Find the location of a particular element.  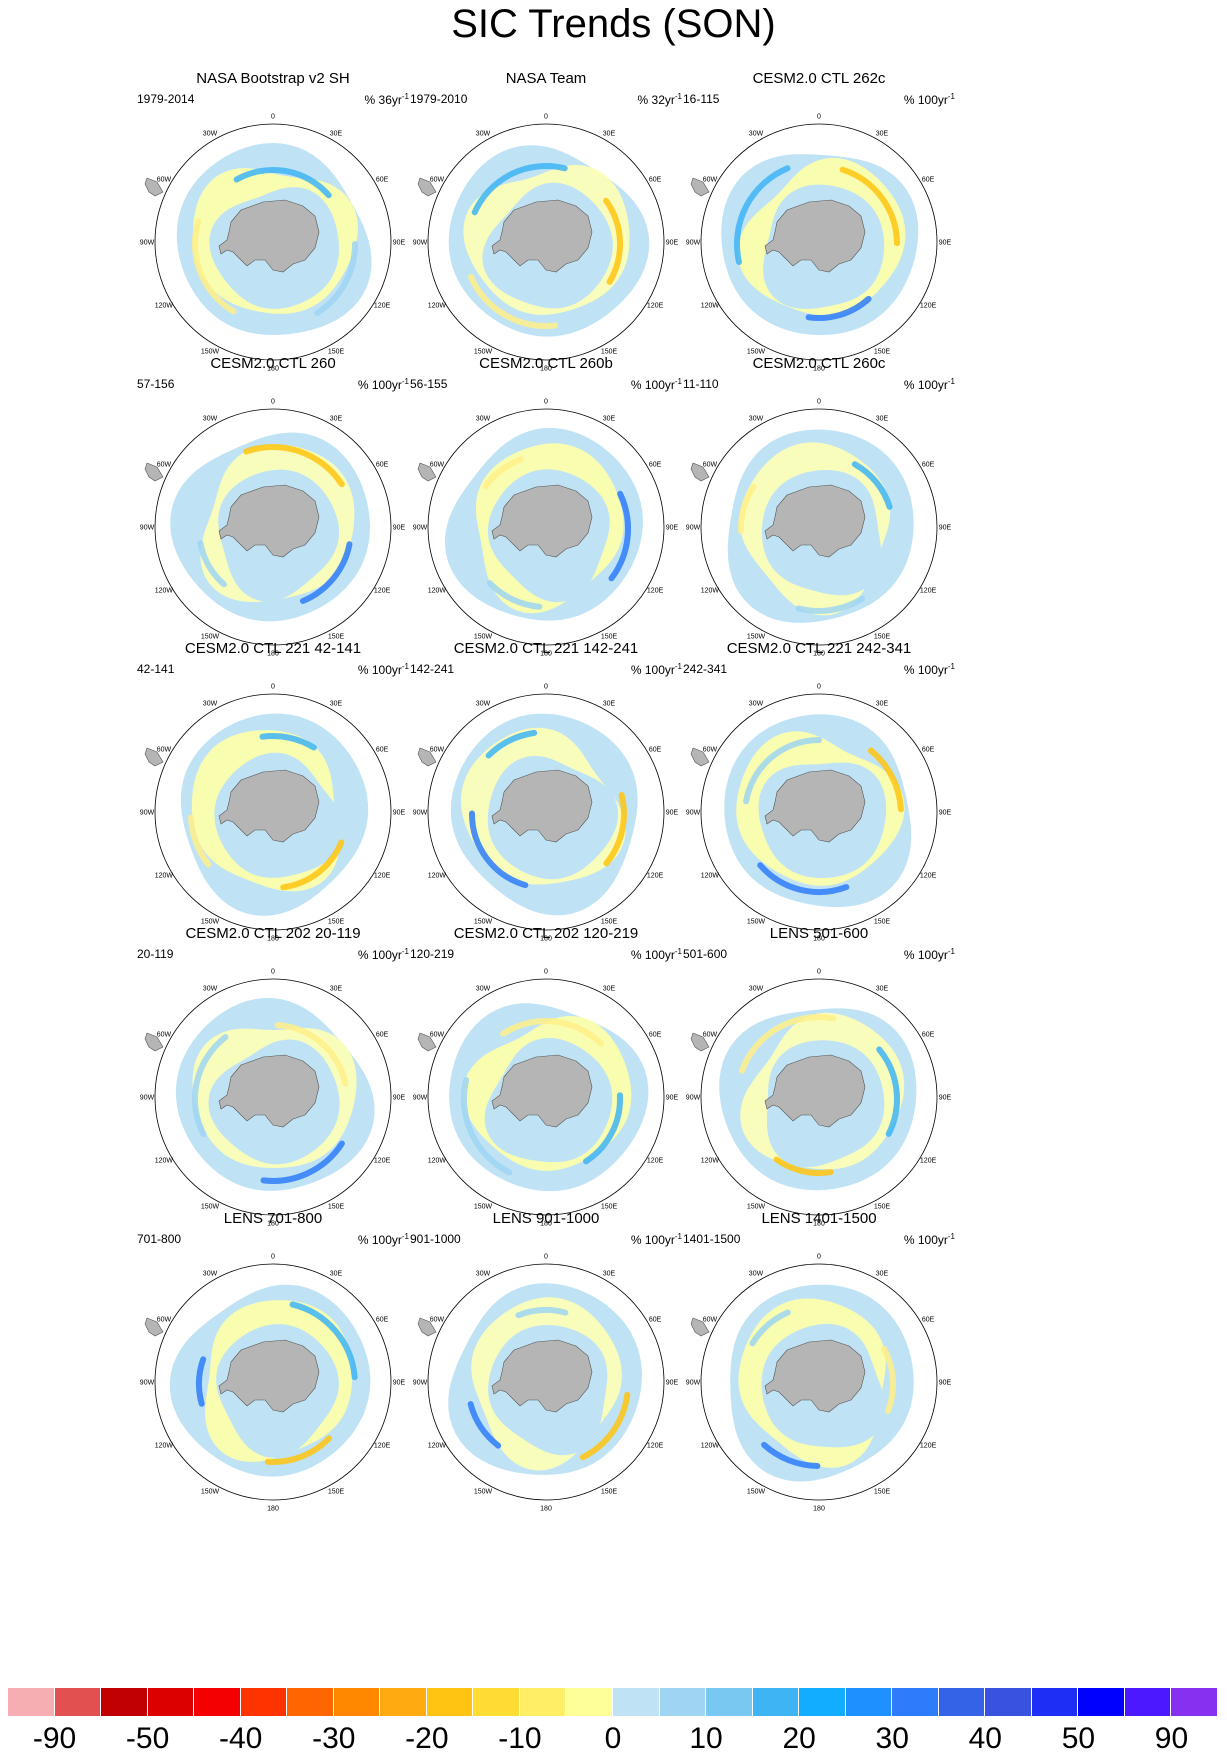

panel-title: LENS 501-600 is located at coordinates (819, 933).